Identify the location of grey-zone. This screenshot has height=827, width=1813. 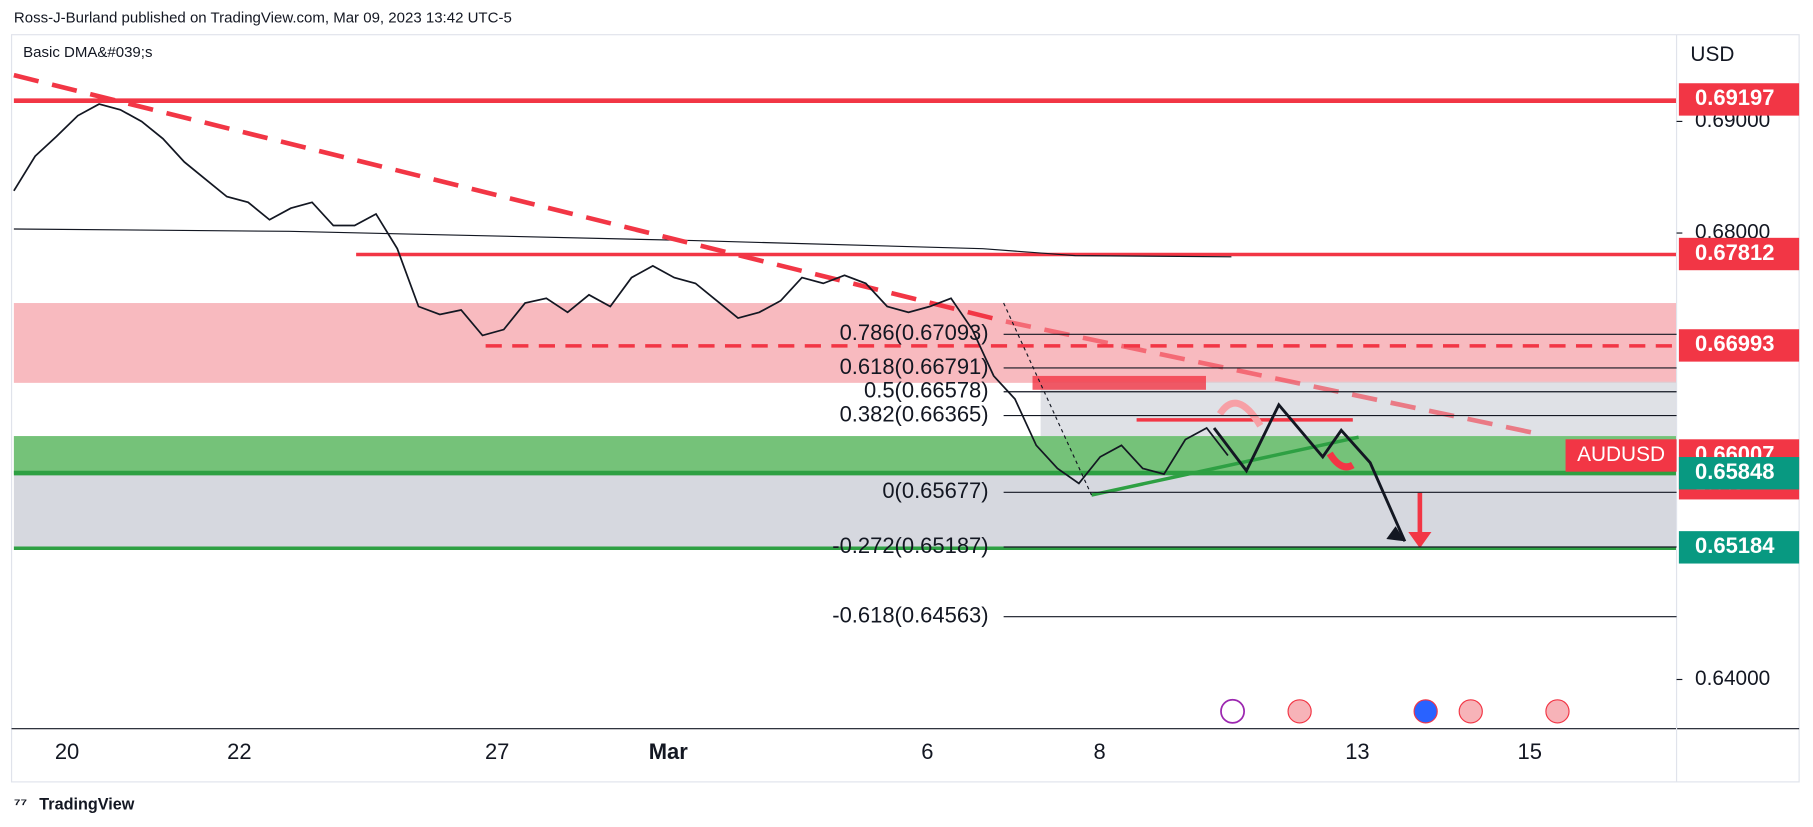
(1358, 409).